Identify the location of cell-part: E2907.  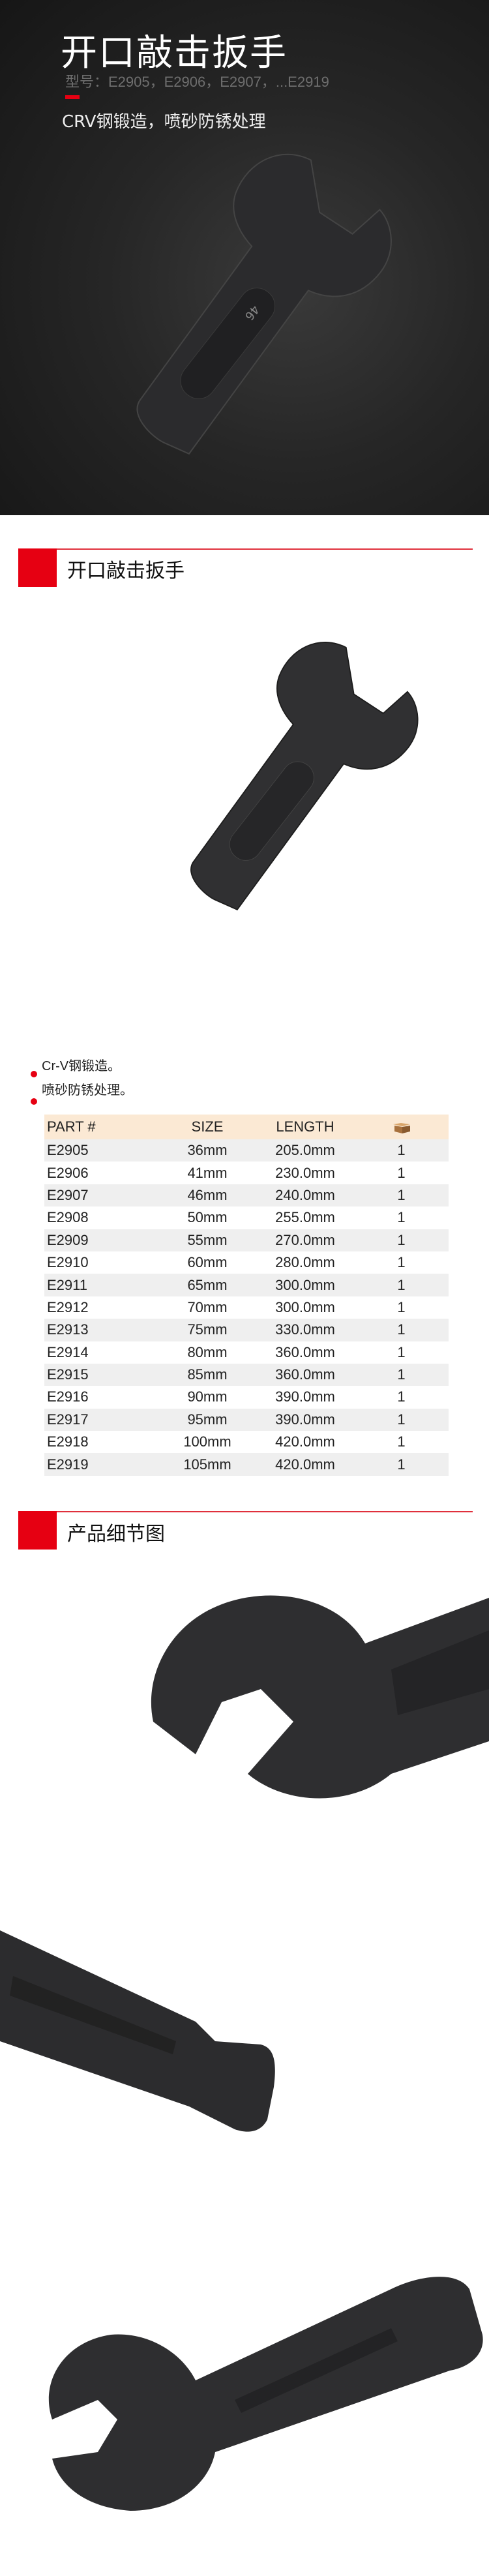
(101, 1195).